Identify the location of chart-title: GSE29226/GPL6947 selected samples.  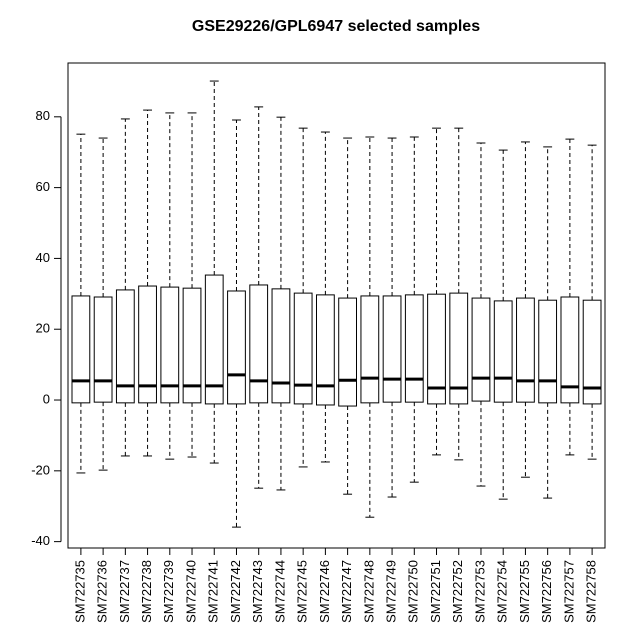
(336, 26).